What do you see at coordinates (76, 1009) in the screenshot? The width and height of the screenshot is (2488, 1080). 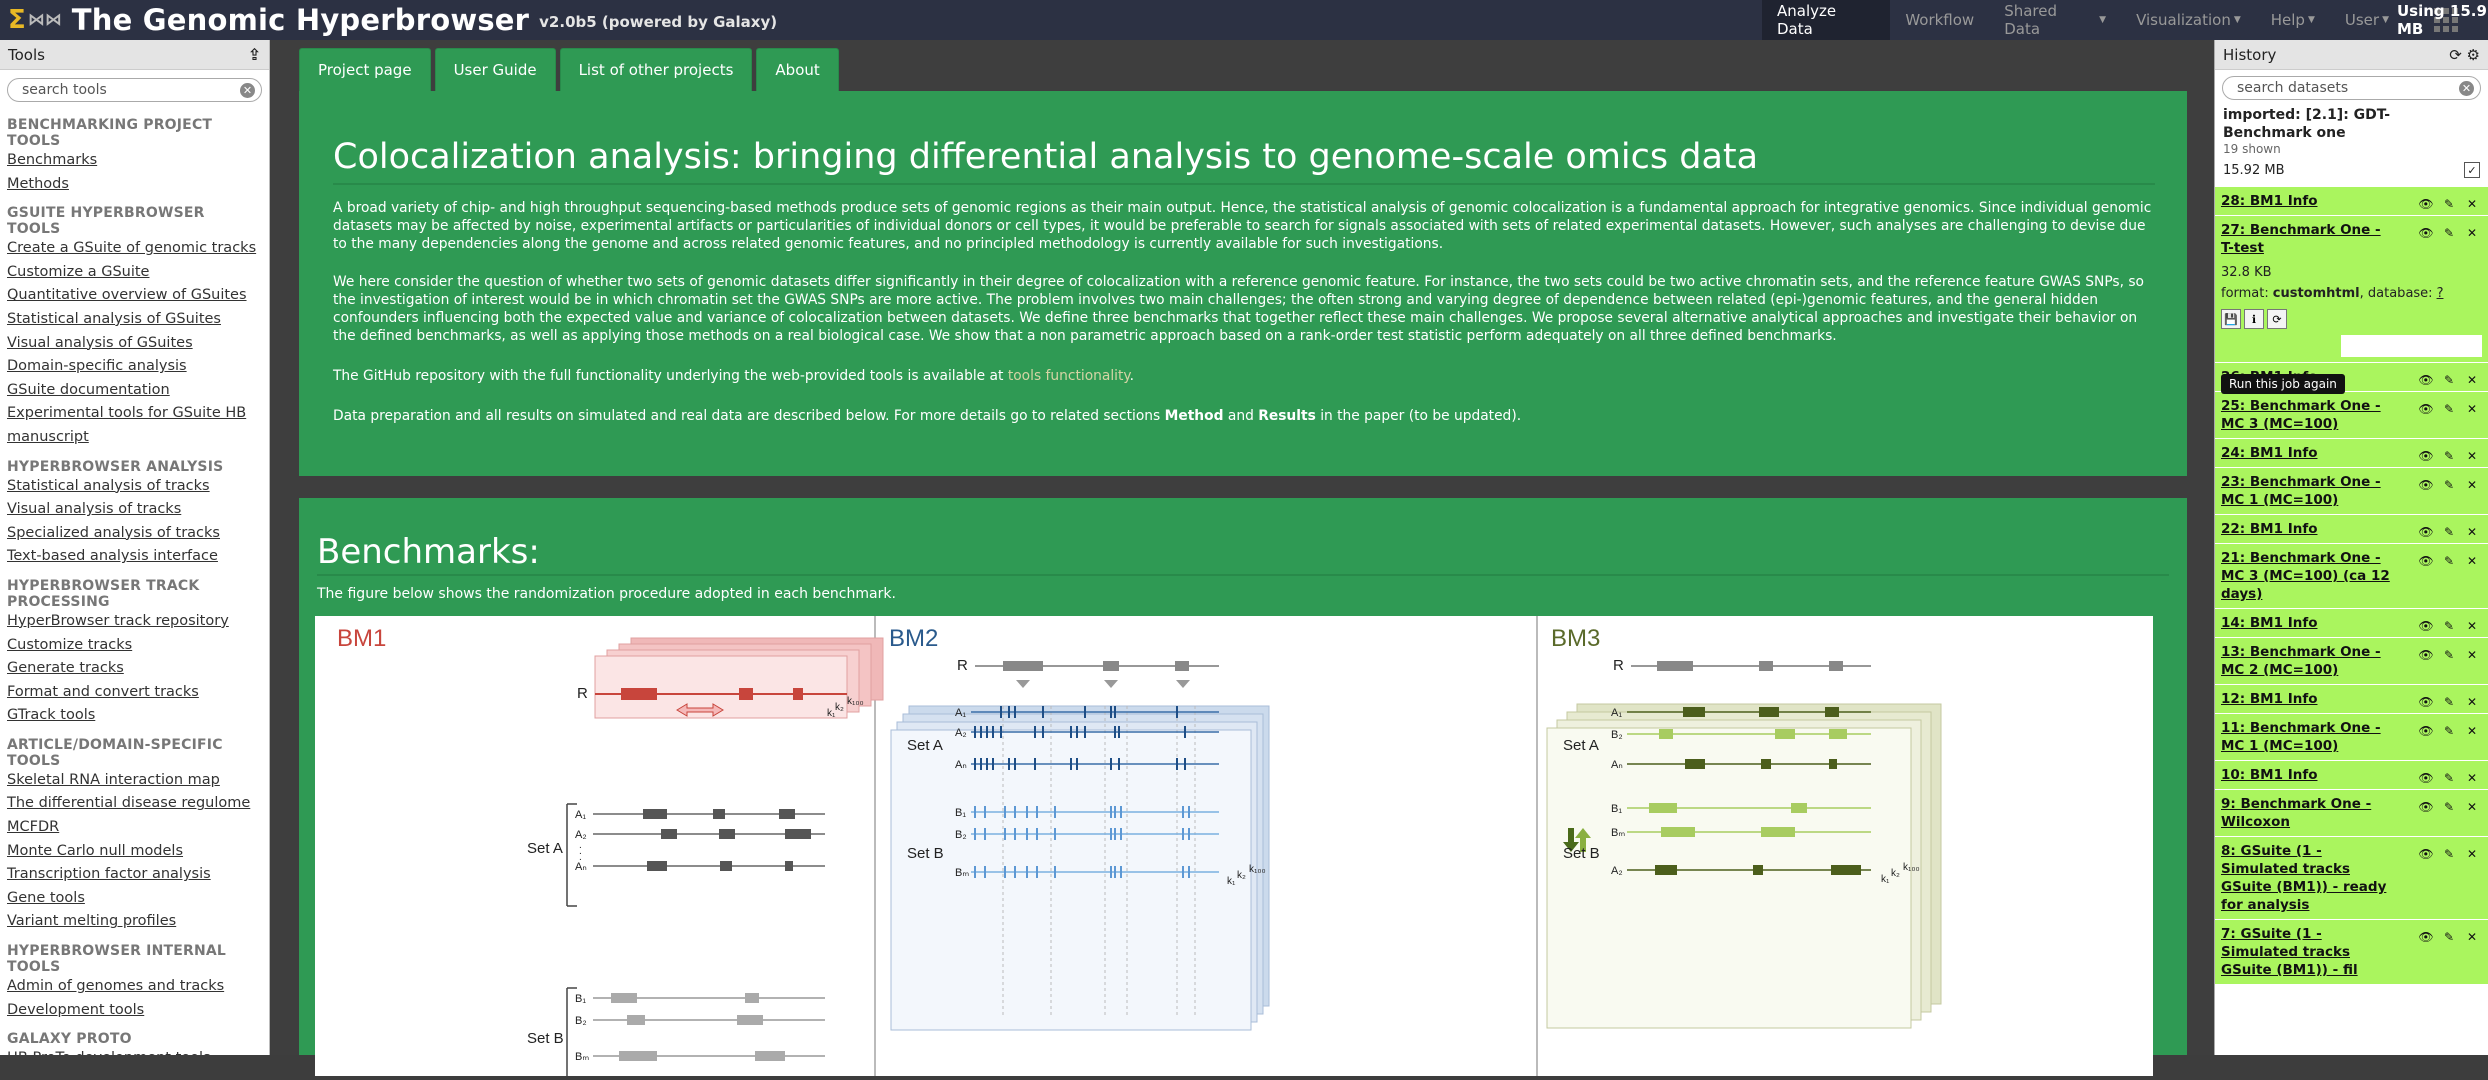 I see `tool-link: Development tools` at bounding box center [76, 1009].